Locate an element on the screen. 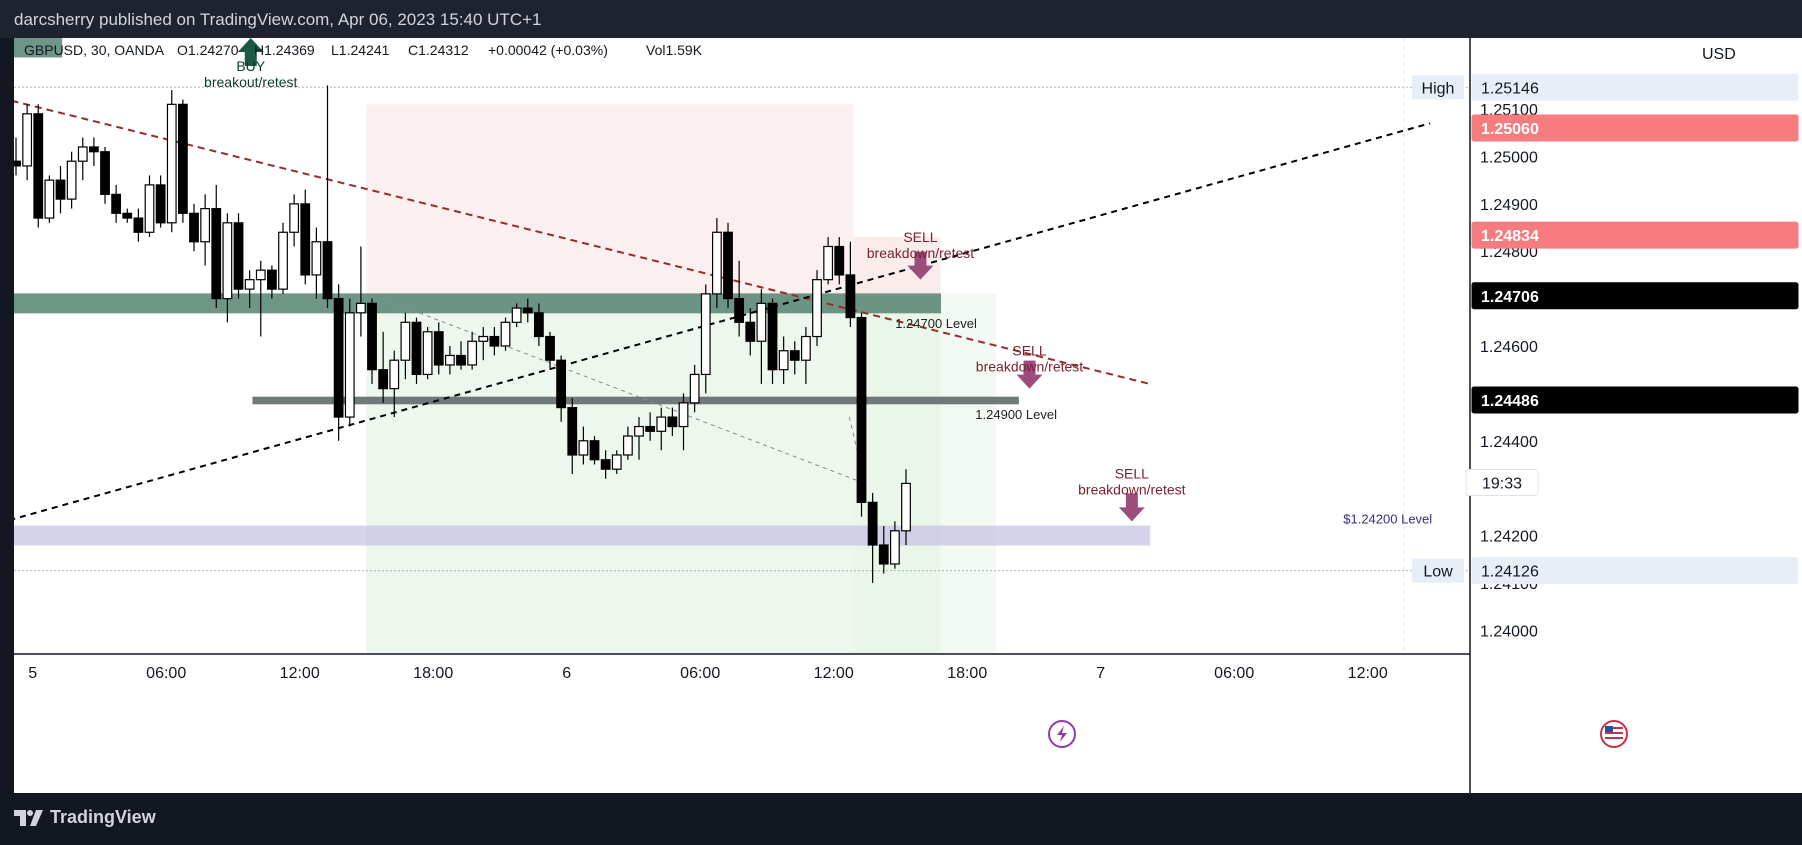 This screenshot has height=845, width=1802. projection-line is located at coordinates (623, 391).